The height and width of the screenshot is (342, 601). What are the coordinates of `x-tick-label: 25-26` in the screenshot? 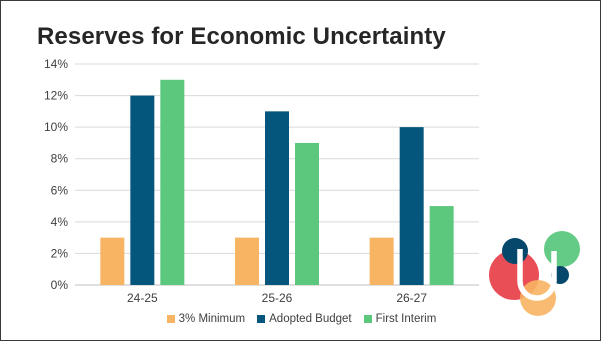 It's located at (277, 298).